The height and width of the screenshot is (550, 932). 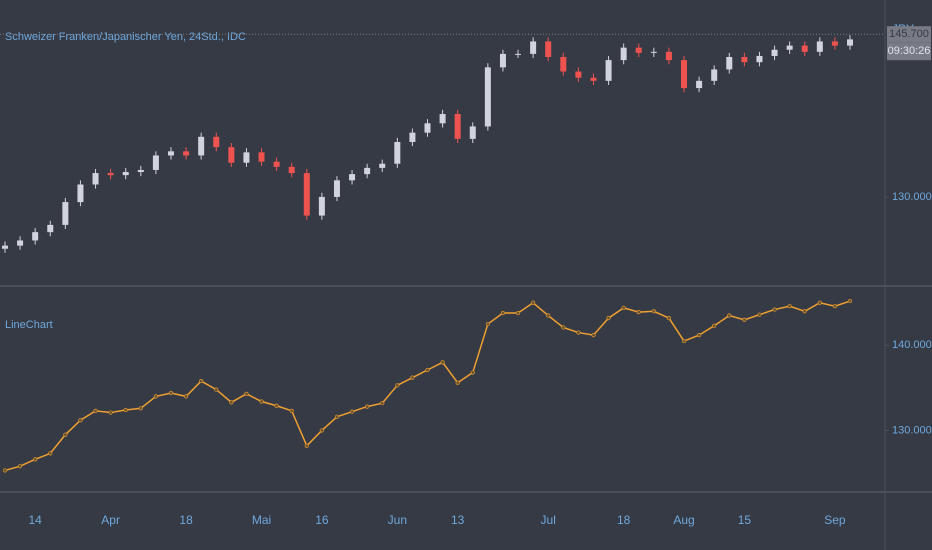 What do you see at coordinates (912, 345) in the screenshot?
I see `y-tick-label: 140.000` at bounding box center [912, 345].